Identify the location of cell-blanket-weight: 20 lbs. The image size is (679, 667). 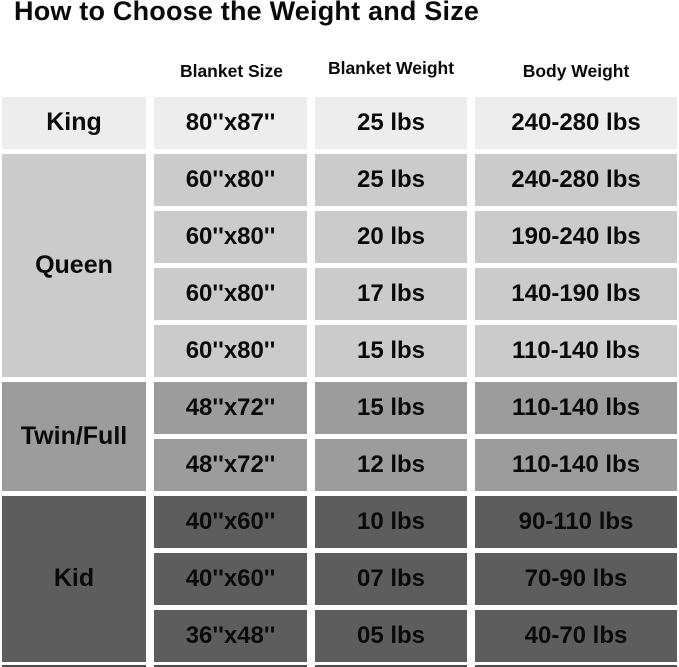
(391, 237).